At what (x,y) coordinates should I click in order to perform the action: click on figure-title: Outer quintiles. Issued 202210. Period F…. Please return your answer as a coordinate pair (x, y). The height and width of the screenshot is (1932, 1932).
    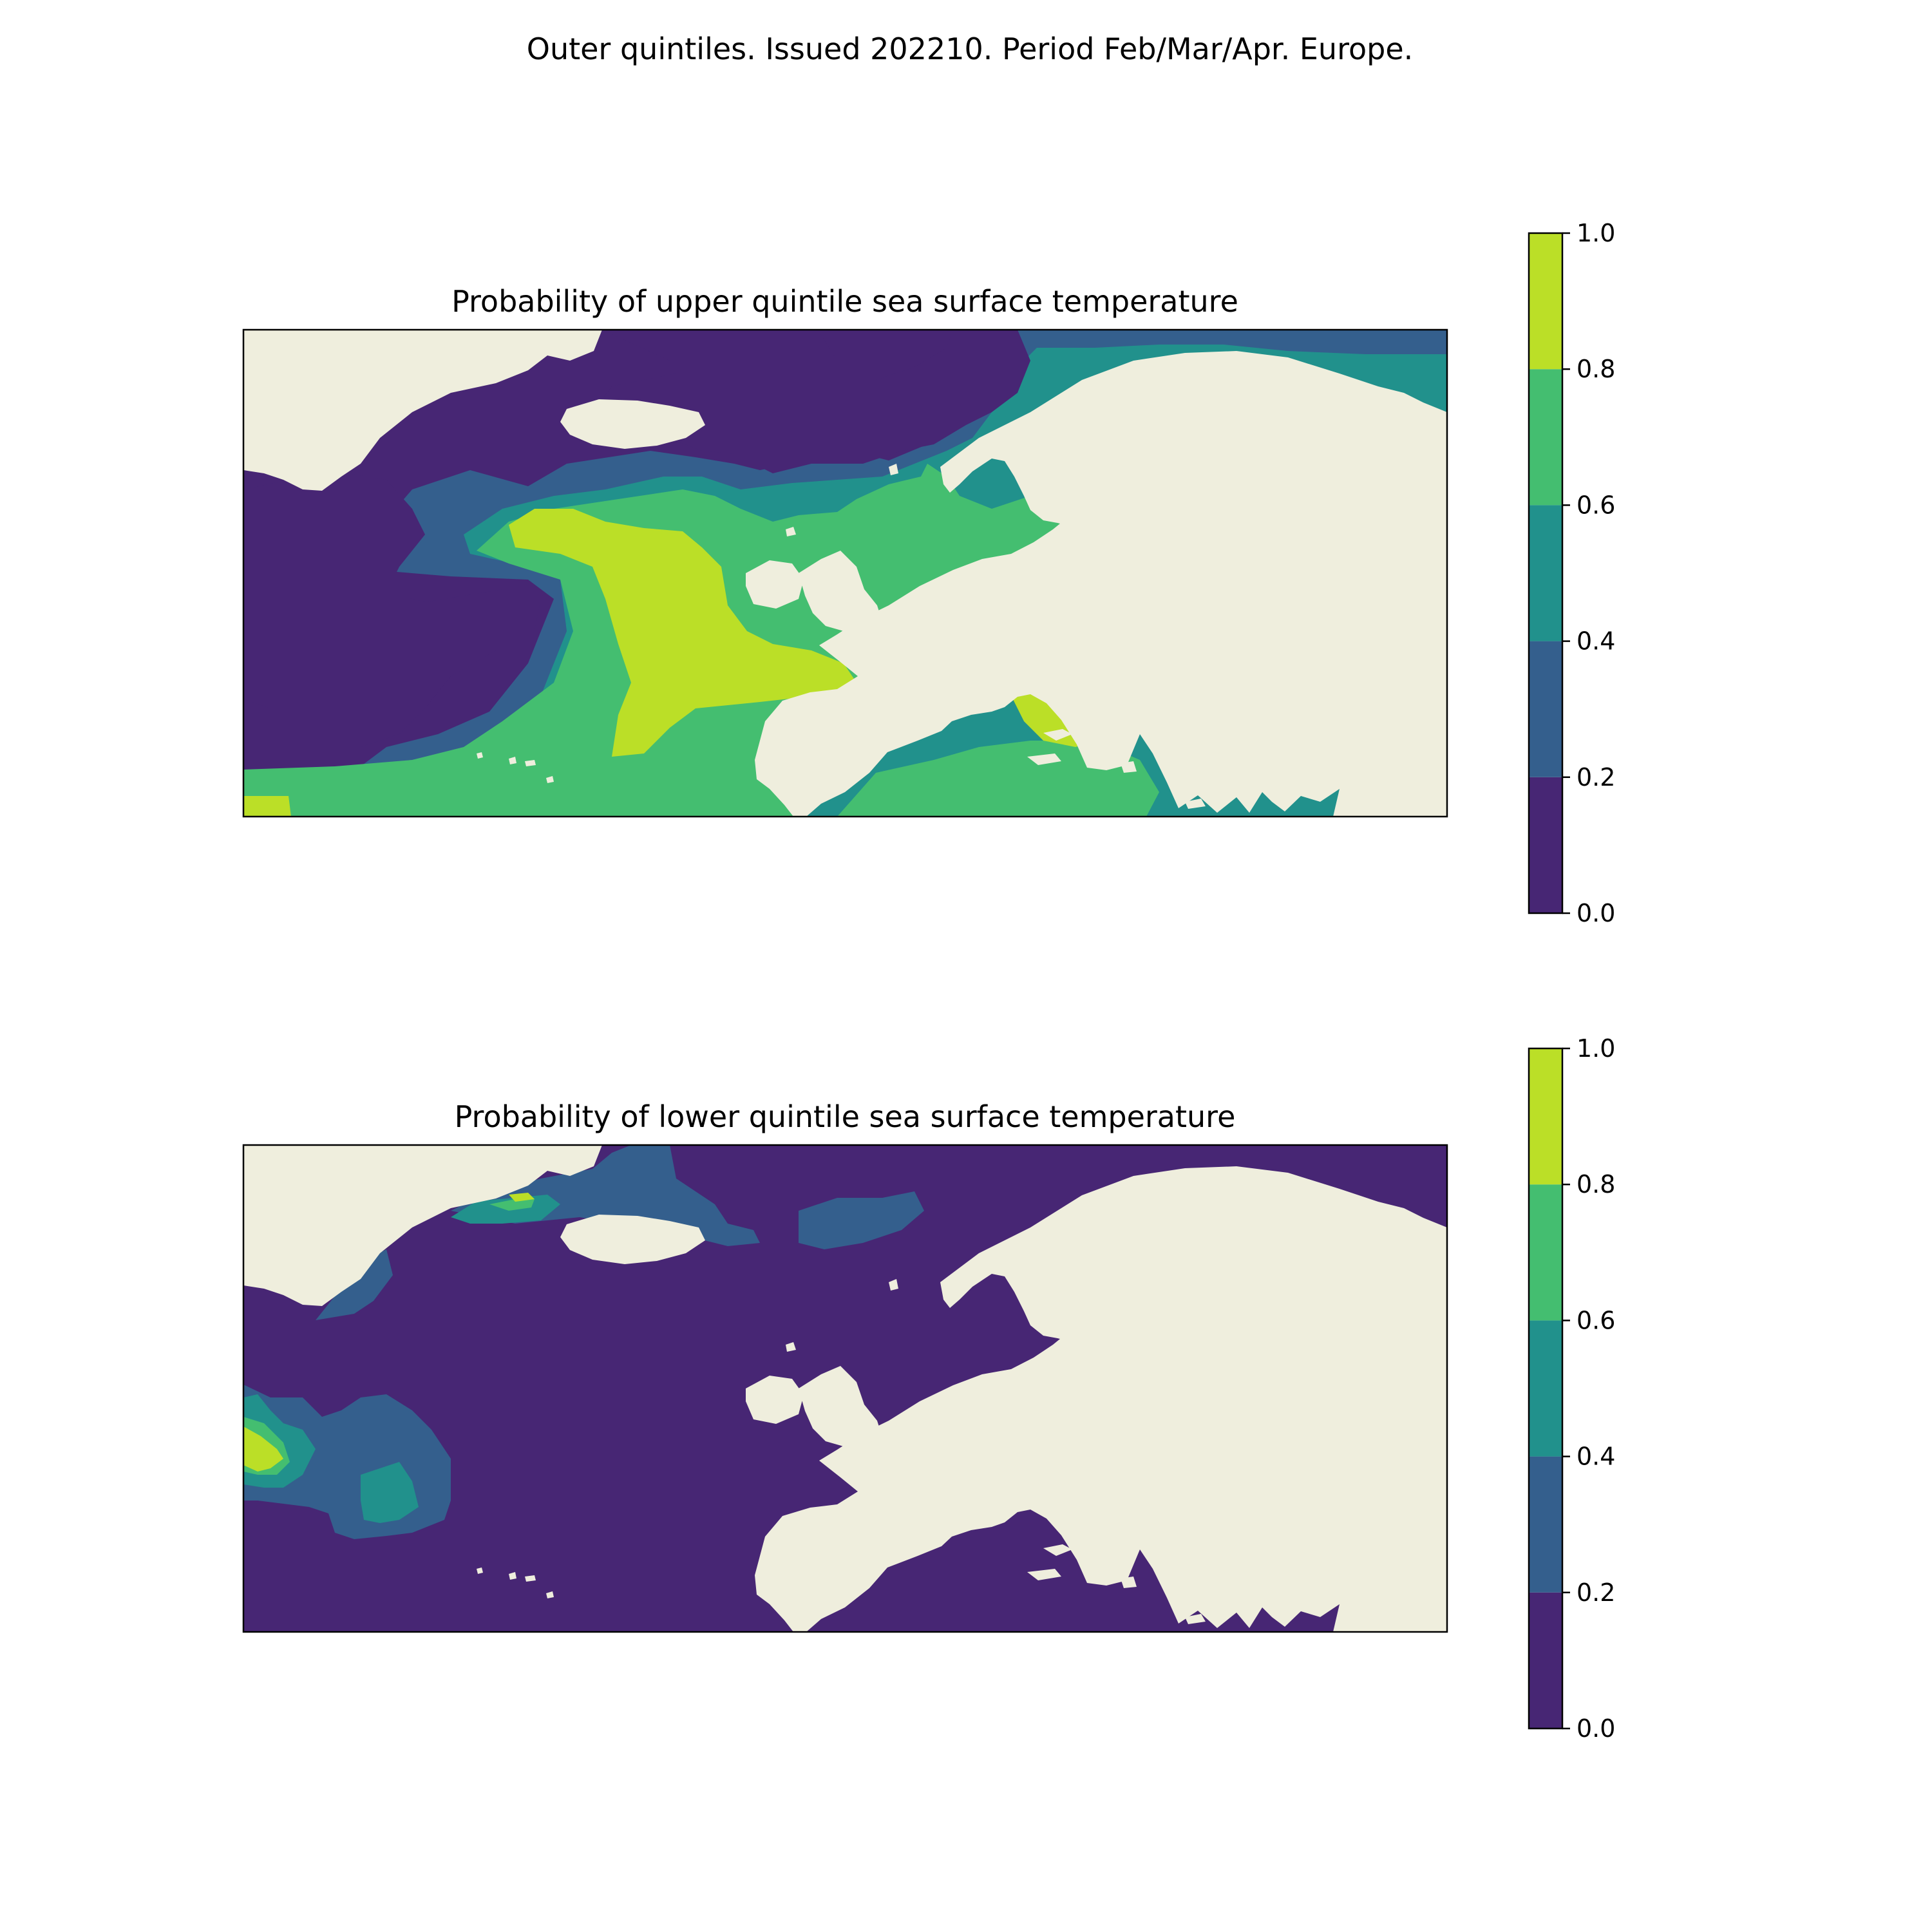
    Looking at the image, I should click on (971, 49).